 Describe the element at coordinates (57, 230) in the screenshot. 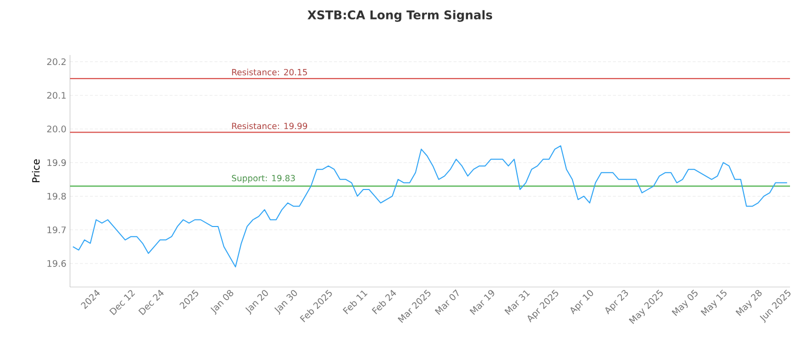

I see `y-tick-label: 19.7` at that location.